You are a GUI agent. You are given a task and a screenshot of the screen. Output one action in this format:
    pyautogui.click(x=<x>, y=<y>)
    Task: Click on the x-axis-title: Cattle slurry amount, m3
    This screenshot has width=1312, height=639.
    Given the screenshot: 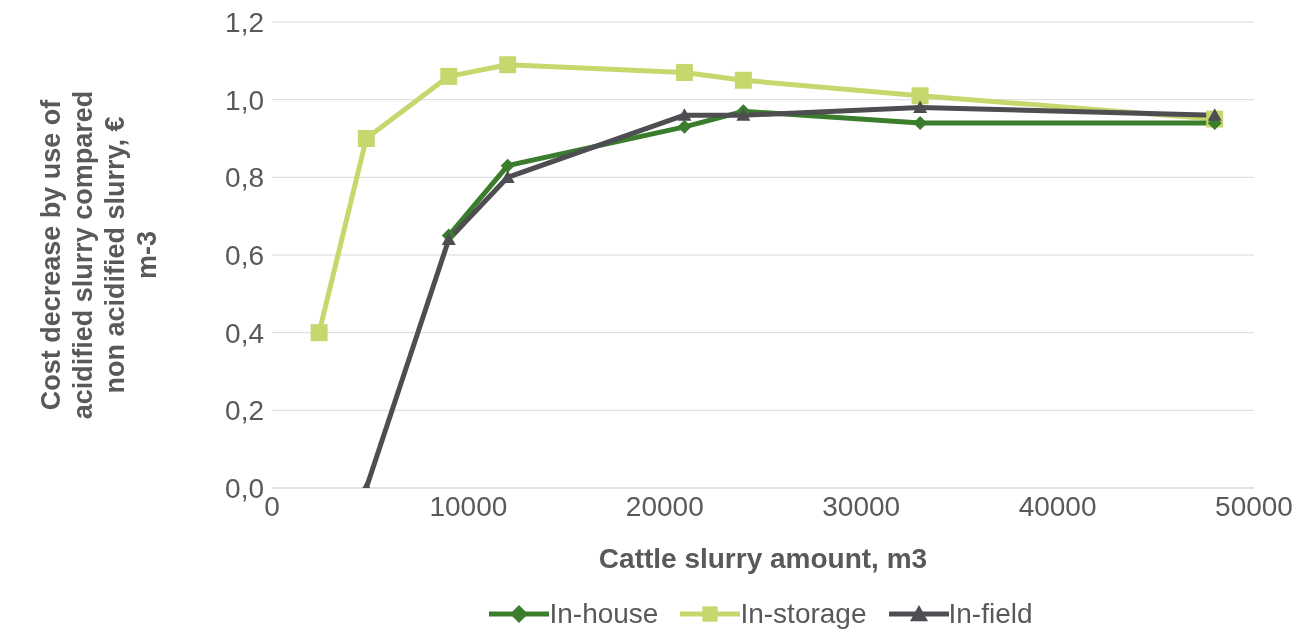 What is the action you would take?
    pyautogui.click(x=763, y=558)
    